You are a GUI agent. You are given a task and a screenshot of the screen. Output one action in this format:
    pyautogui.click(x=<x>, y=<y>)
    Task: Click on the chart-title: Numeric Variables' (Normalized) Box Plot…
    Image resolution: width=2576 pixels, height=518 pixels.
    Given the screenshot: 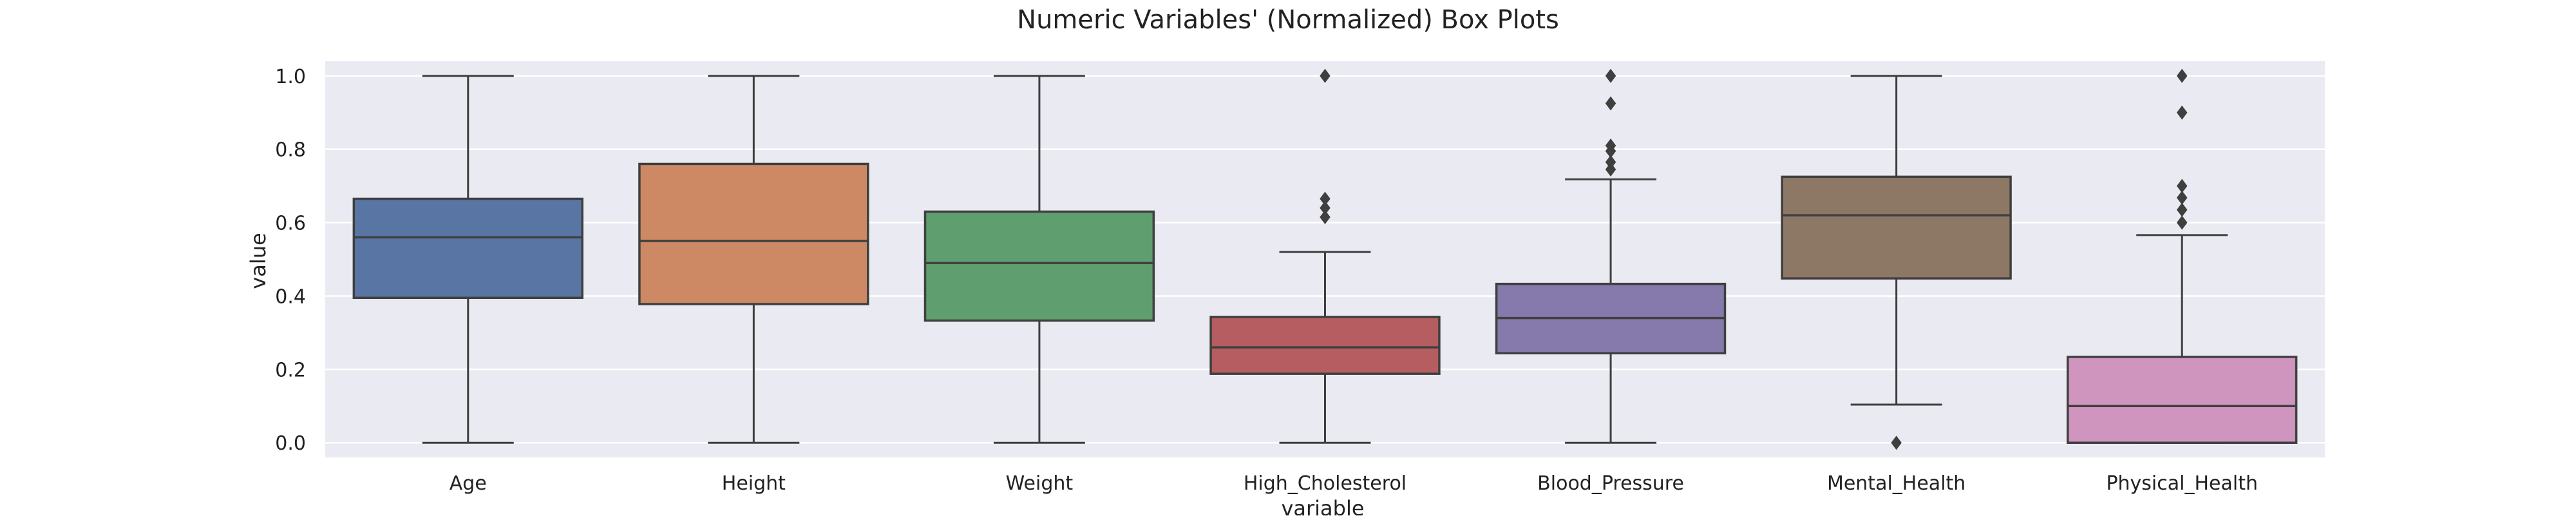 What is the action you would take?
    pyautogui.click(x=1288, y=20)
    